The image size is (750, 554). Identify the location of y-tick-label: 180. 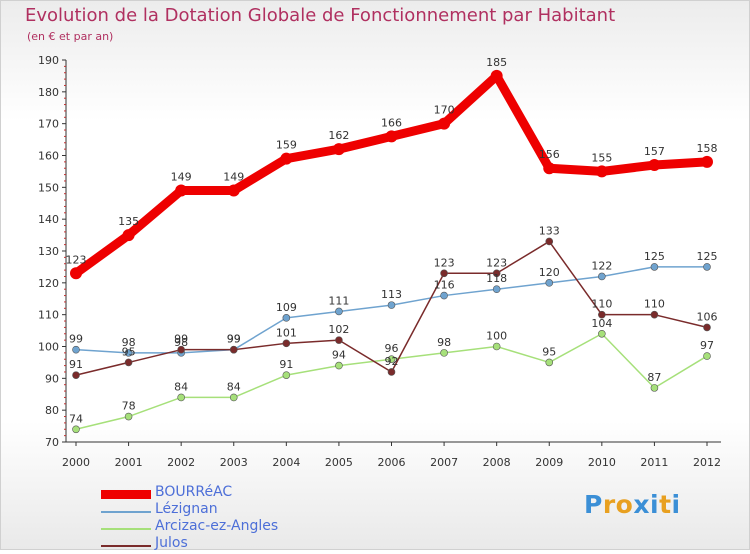
(48, 92).